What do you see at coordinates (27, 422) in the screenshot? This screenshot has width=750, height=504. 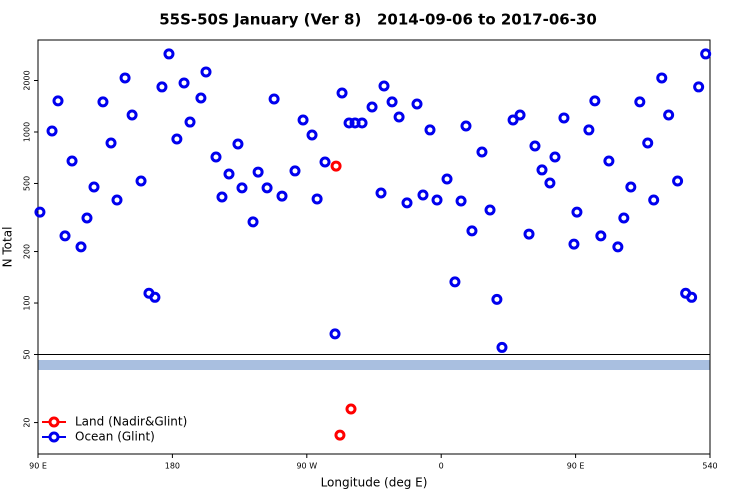 I see `y-tick-label: 20` at bounding box center [27, 422].